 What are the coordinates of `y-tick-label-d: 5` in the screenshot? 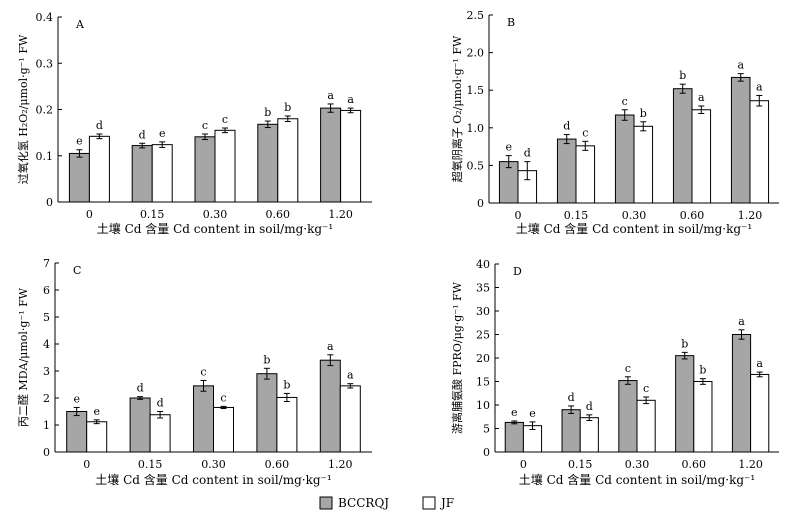 It's located at (486, 429).